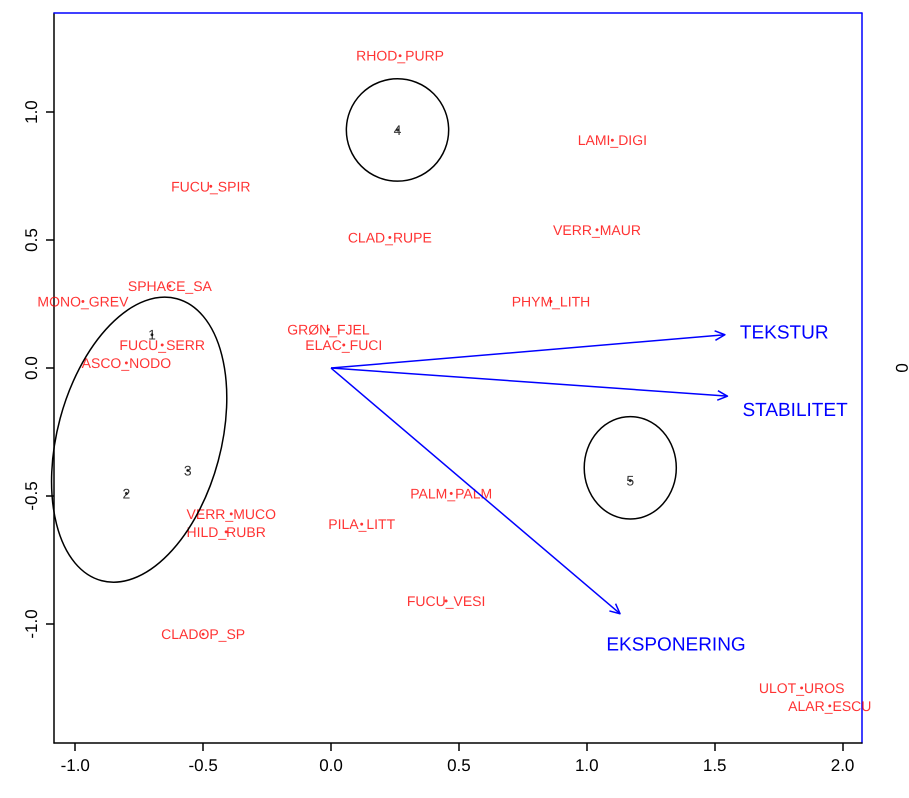 The width and height of the screenshot is (909, 798). I want to click on series-label: 2, so click(126, 493).